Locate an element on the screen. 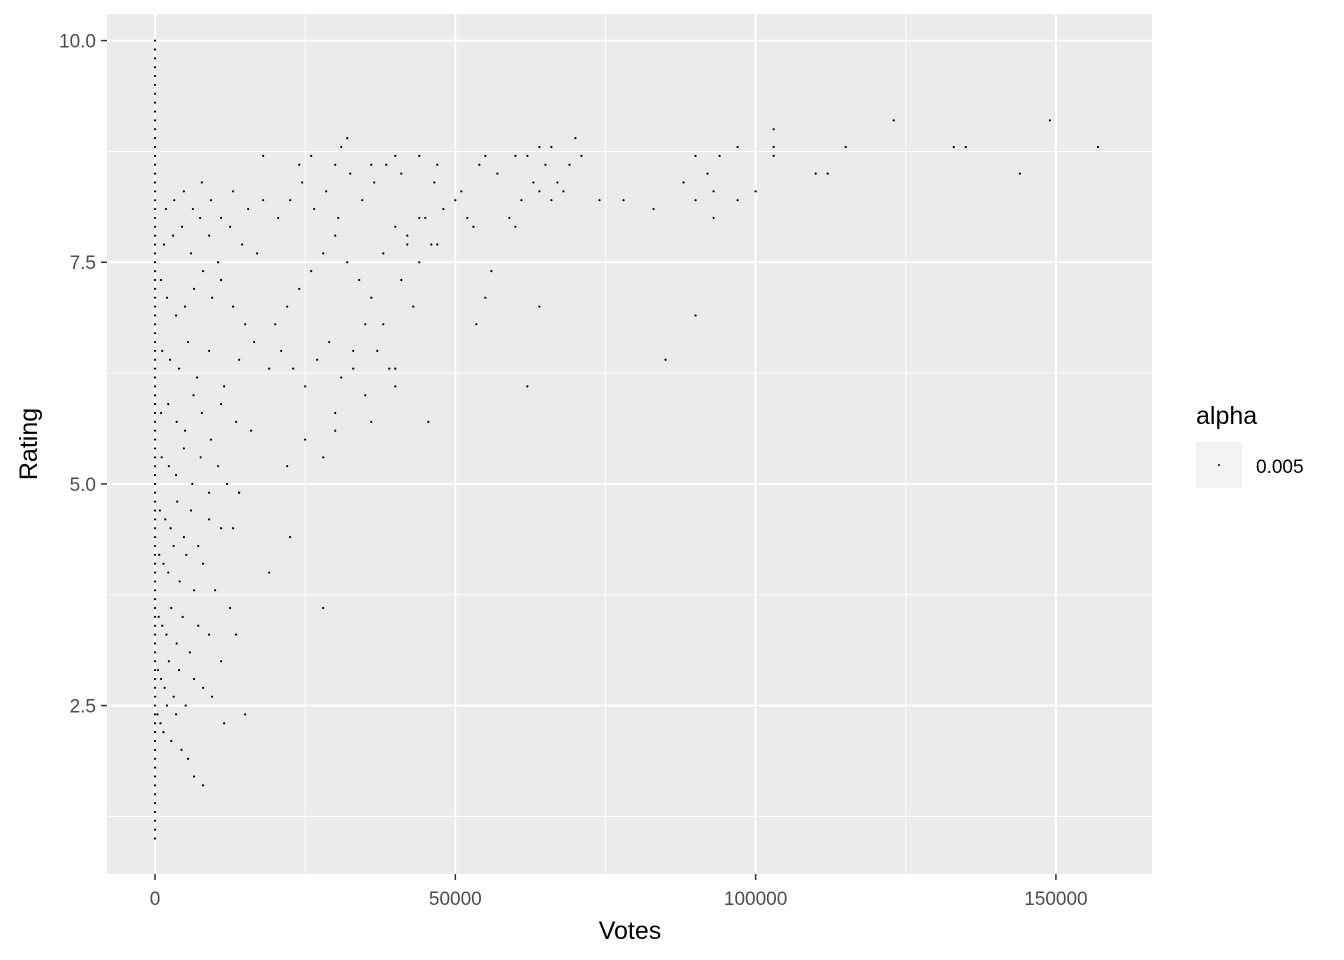  y-tick-label: 2.5 is located at coordinates (83, 707).